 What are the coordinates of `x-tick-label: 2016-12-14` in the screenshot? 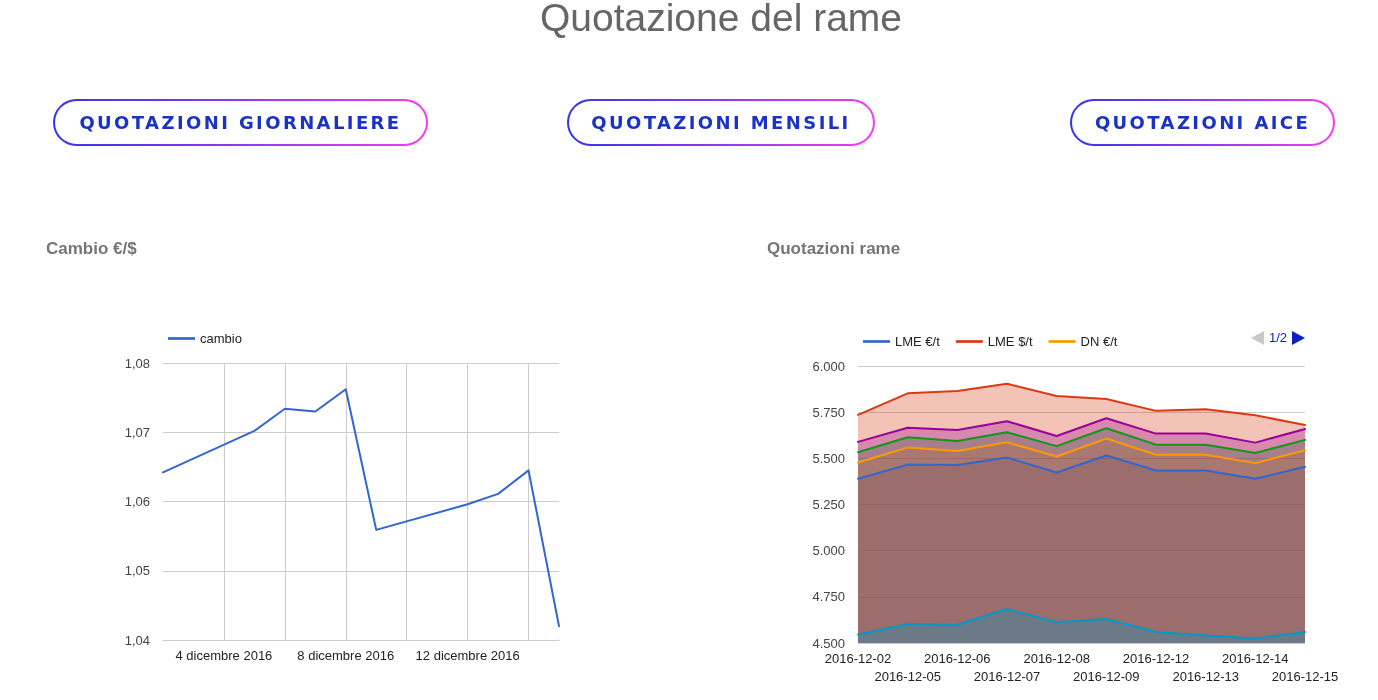 It's located at (1255, 658).